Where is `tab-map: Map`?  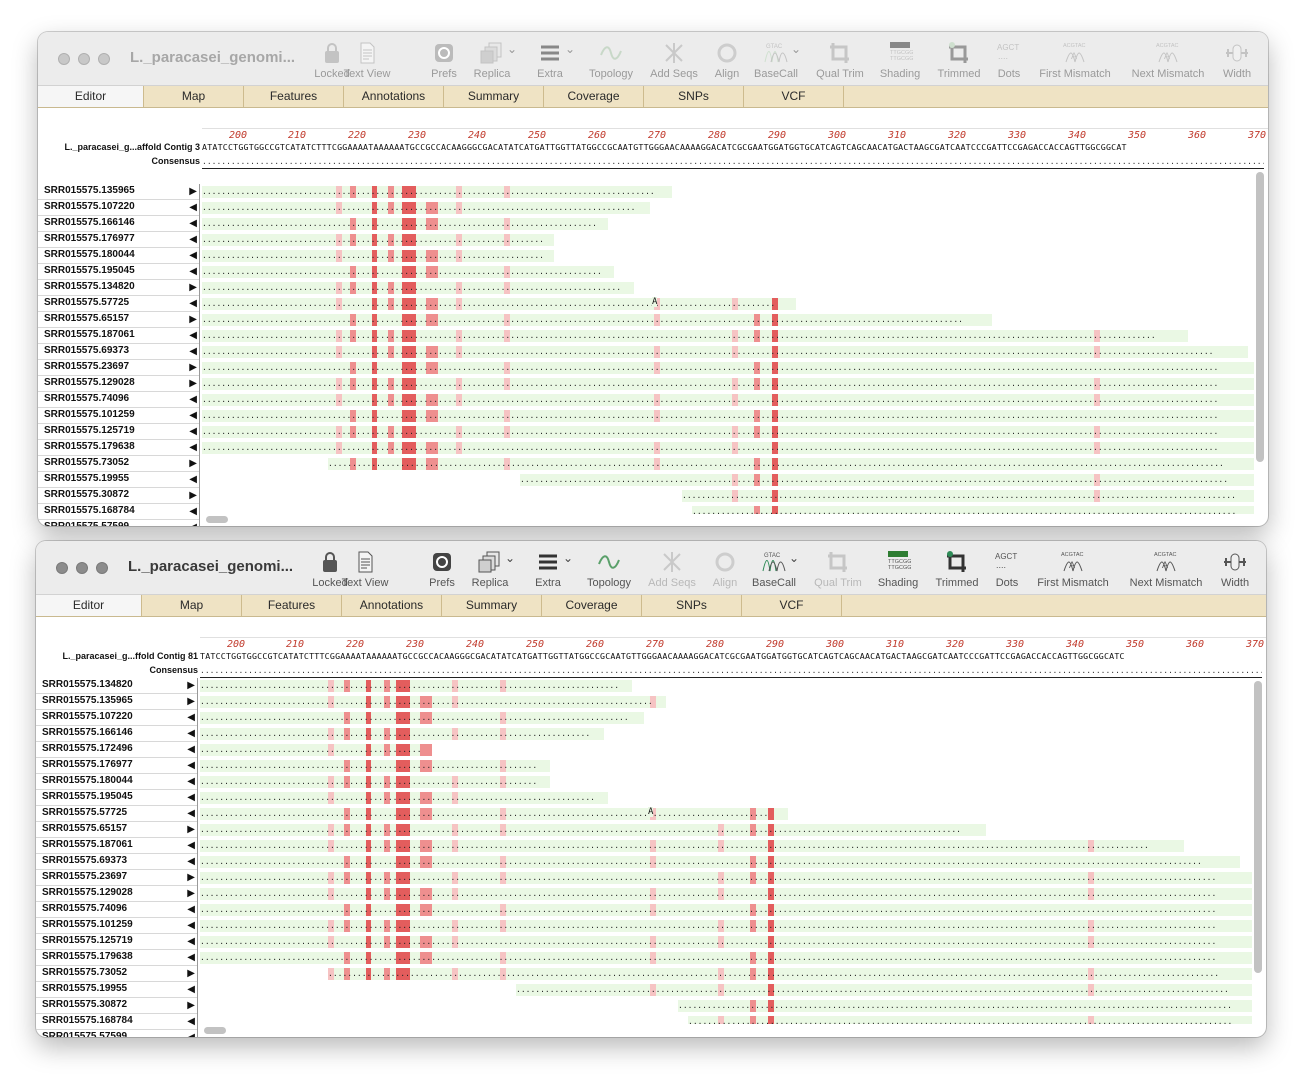
tab-map: Map is located at coordinates (194, 96).